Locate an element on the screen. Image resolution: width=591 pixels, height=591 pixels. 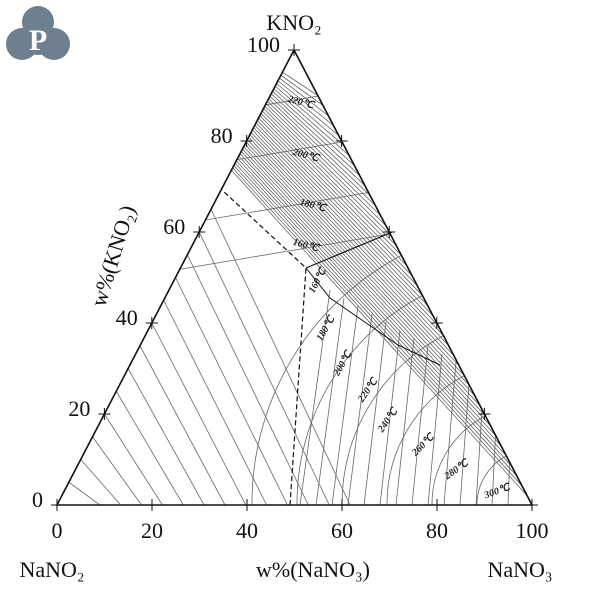
left-tick-label: 80 is located at coordinates (222, 135).